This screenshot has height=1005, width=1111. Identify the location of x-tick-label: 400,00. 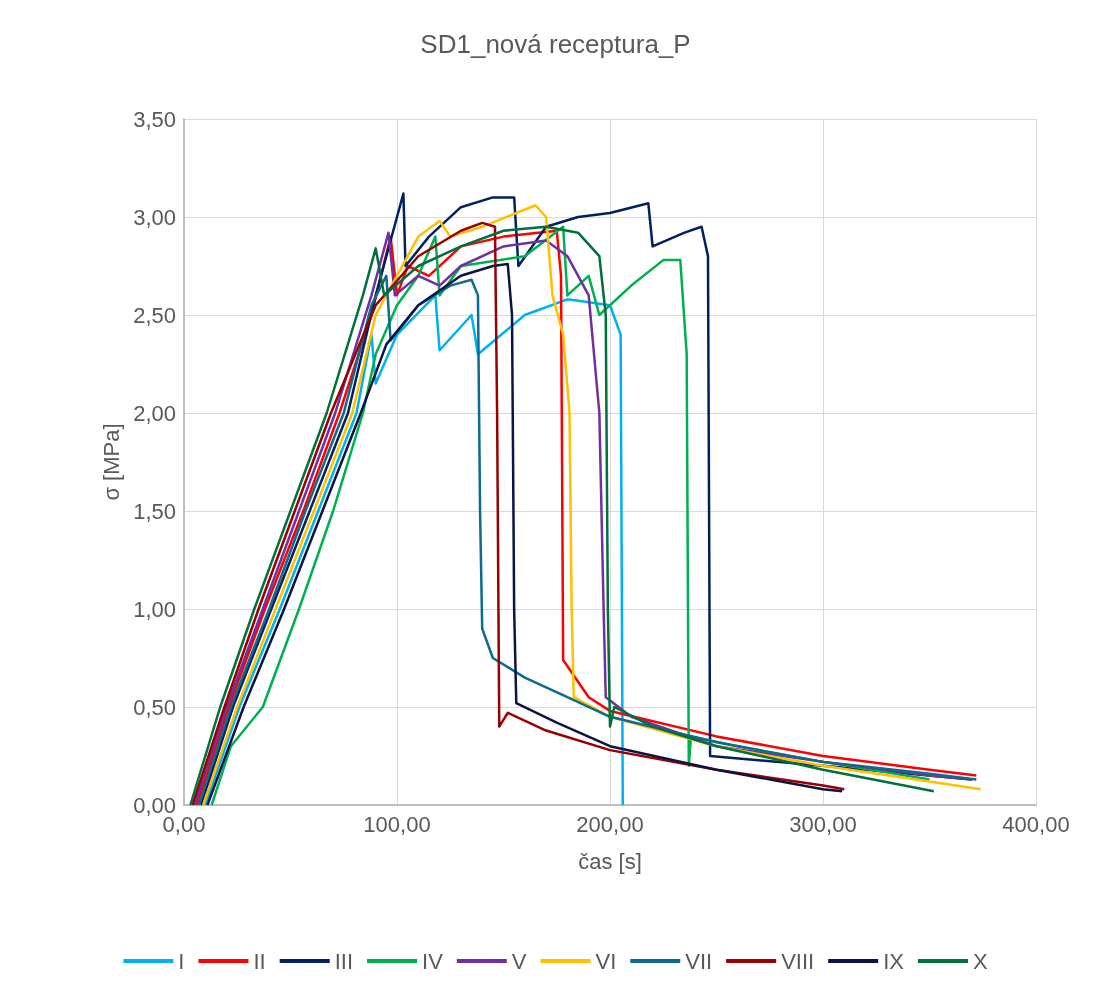
(1036, 824).